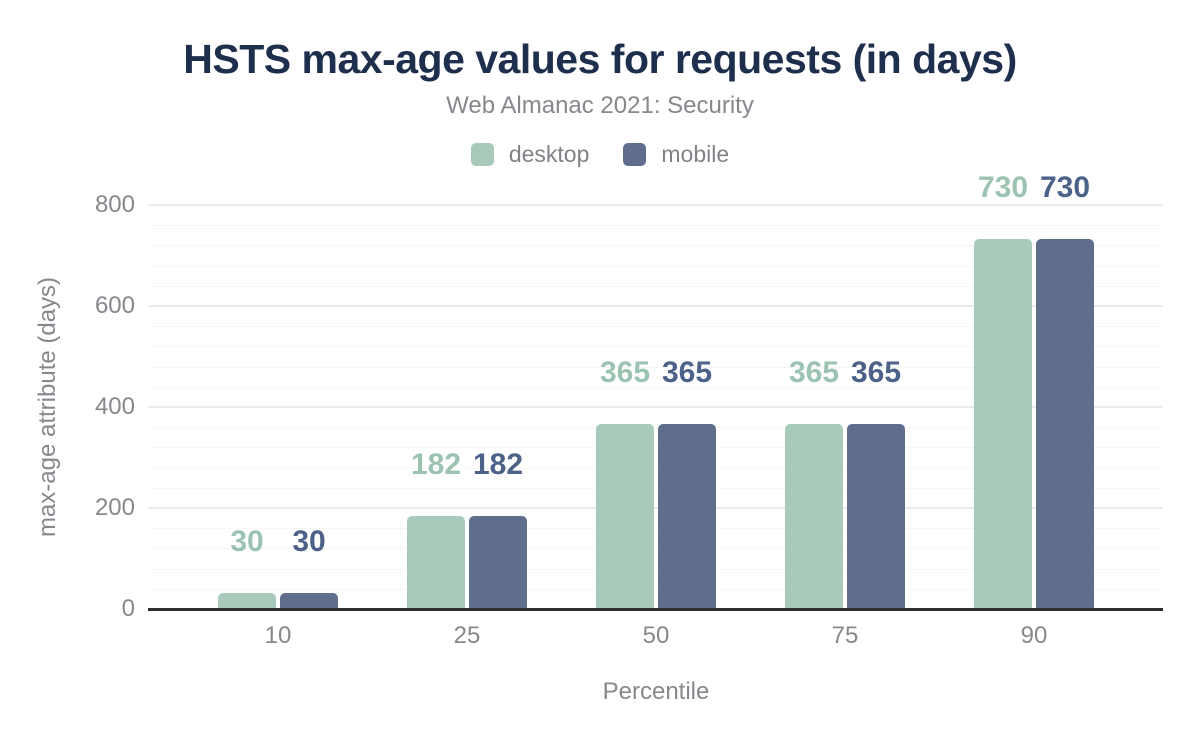 This screenshot has width=1200, height=742. I want to click on chart-legend: desktop mobile, so click(600, 154).